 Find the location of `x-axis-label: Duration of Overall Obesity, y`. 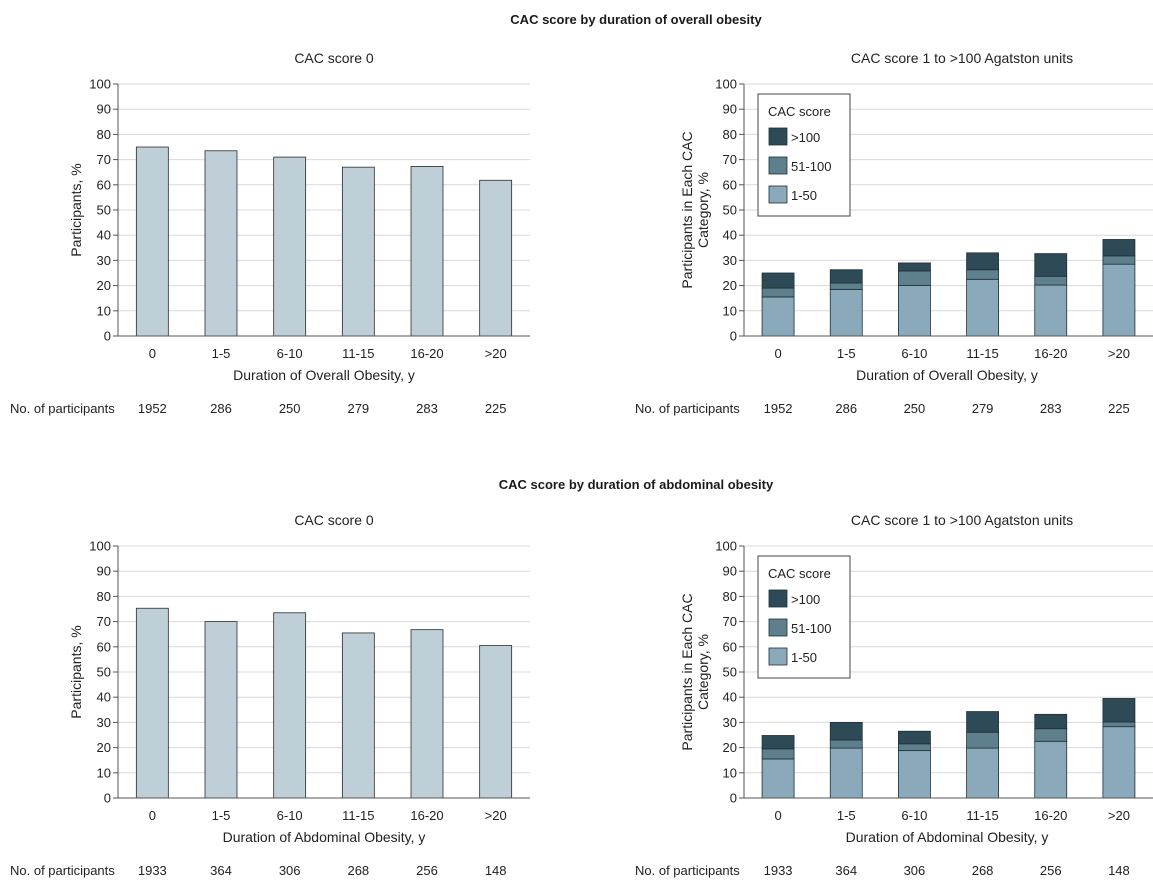

x-axis-label: Duration of Overall Obesity, y is located at coordinates (324, 375).